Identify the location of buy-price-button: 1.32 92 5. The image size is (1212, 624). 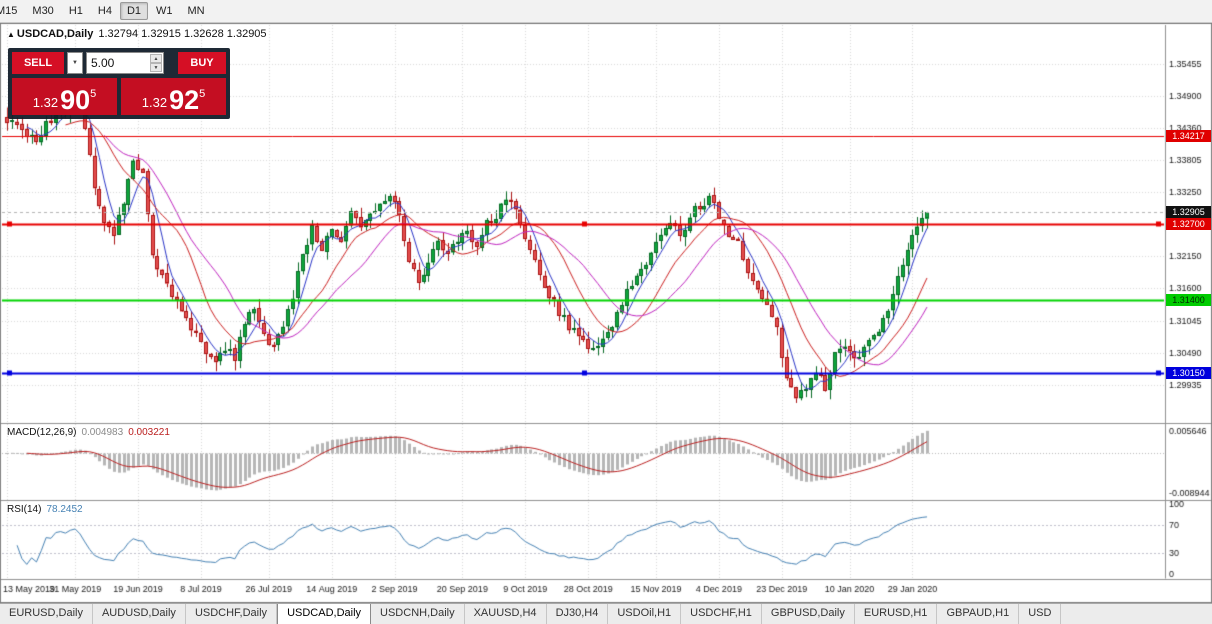
(173, 96).